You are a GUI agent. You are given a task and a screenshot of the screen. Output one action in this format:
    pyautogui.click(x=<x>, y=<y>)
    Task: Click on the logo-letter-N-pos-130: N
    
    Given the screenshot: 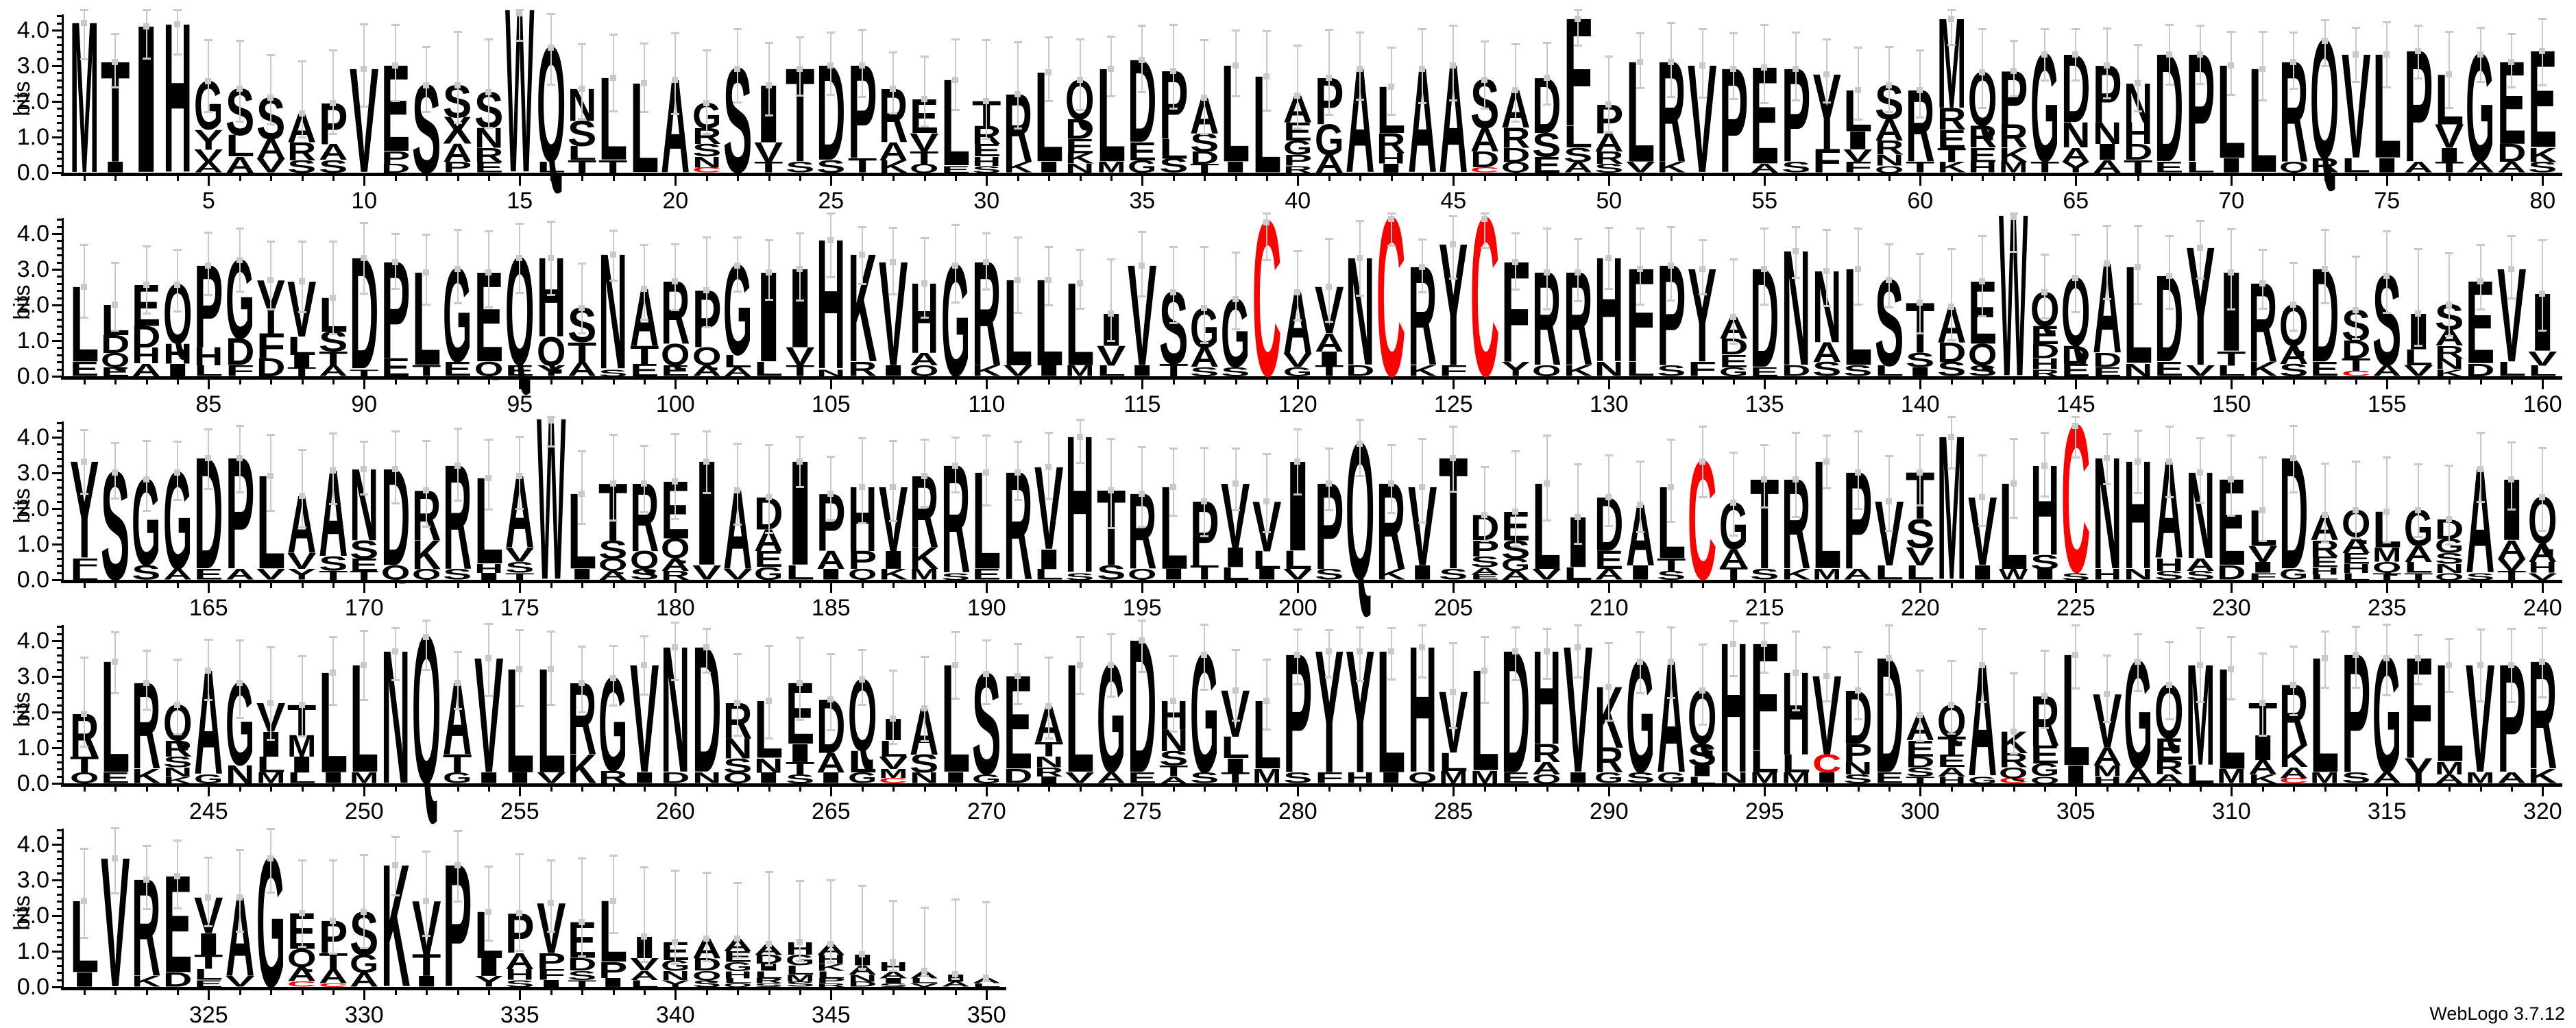 What is the action you would take?
    pyautogui.click(x=1608, y=369)
    